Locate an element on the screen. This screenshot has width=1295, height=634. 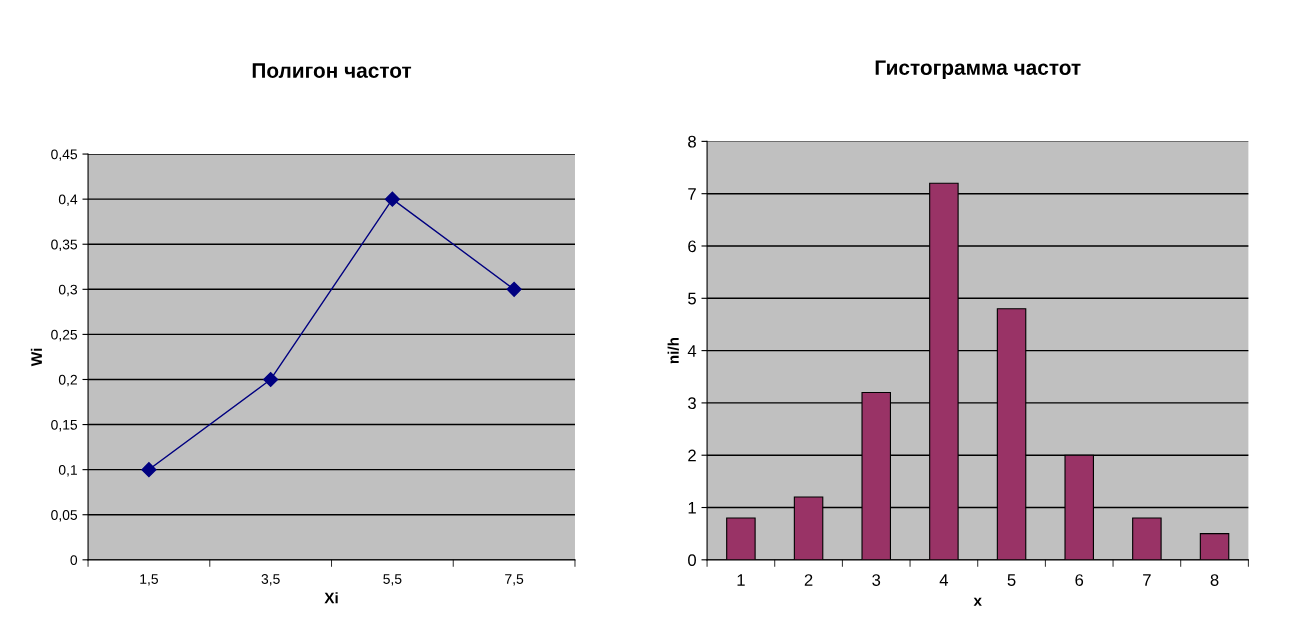
x-tick-label: 7 is located at coordinates (1147, 580).